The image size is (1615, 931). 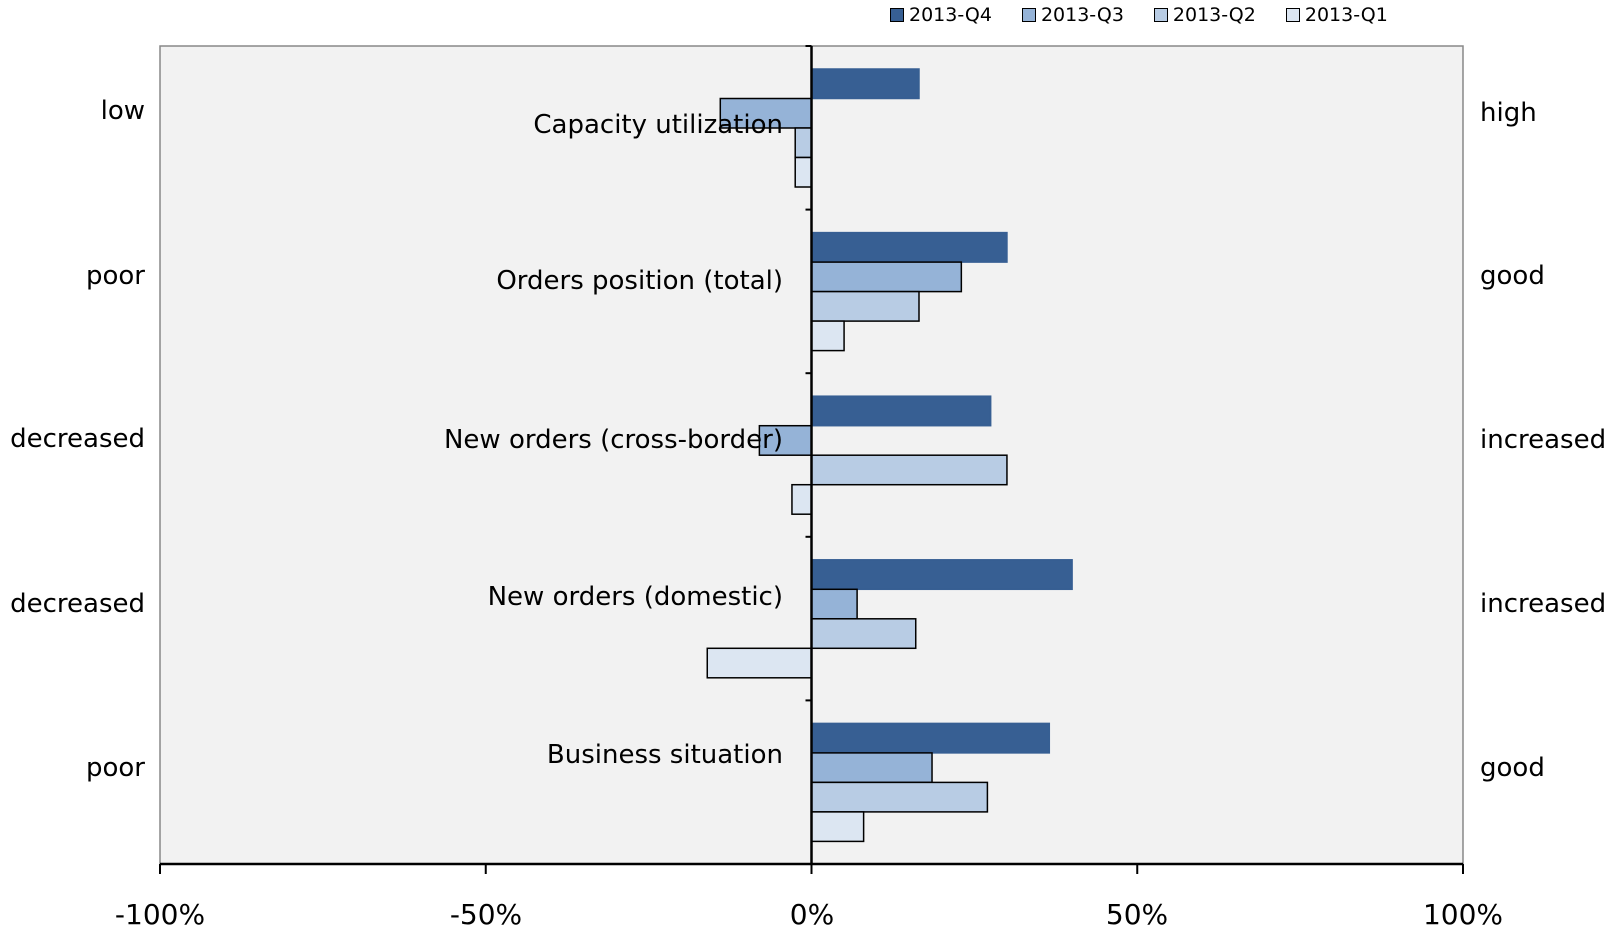 I want to click on left-label-business: poor, so click(x=115, y=768).